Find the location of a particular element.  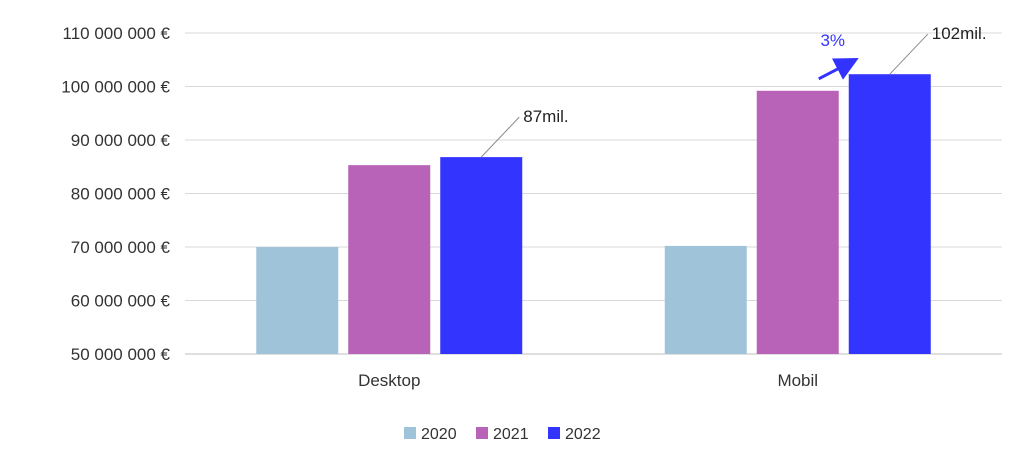

bar-mobil-2020 is located at coordinates (705, 299).